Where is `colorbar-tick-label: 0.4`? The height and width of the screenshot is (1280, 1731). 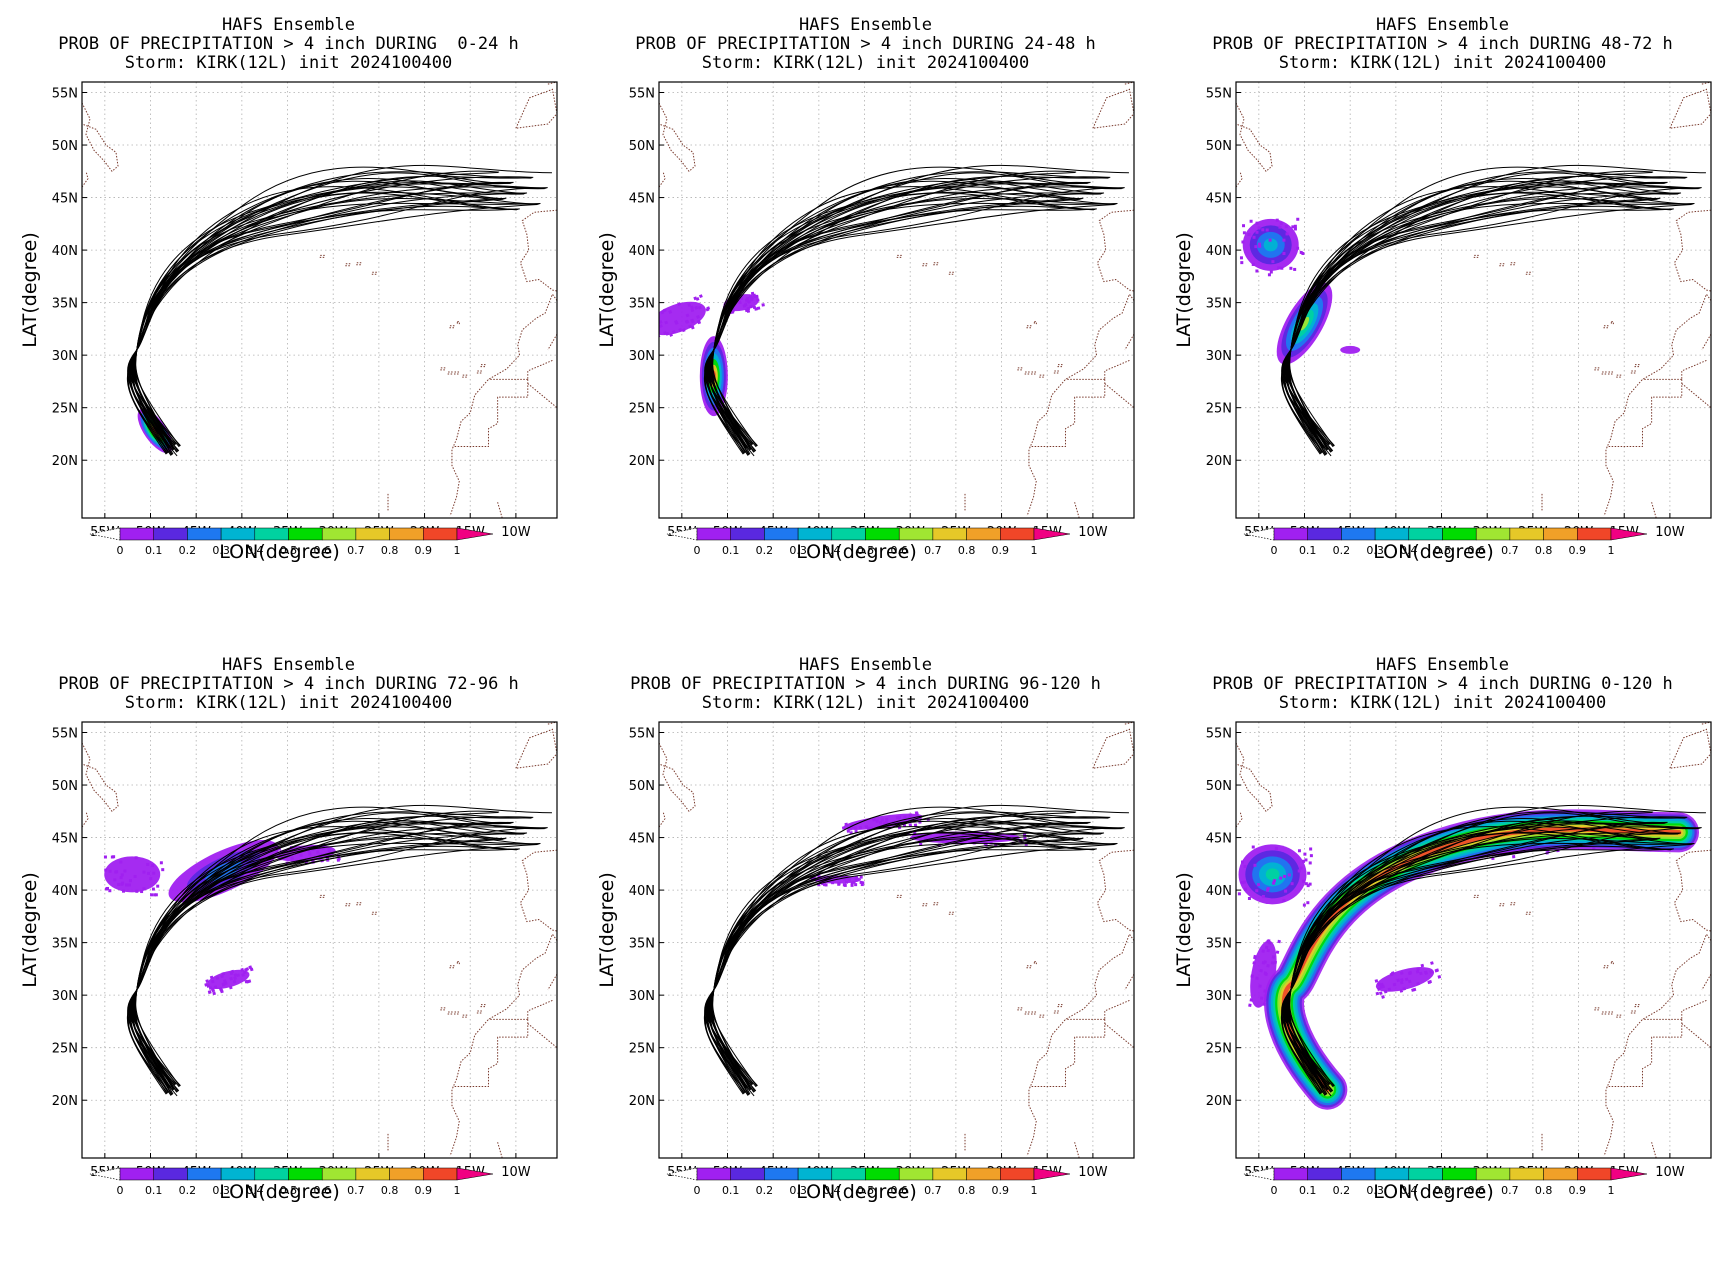
colorbar-tick-label: 0.4 is located at coordinates (1409, 1190).